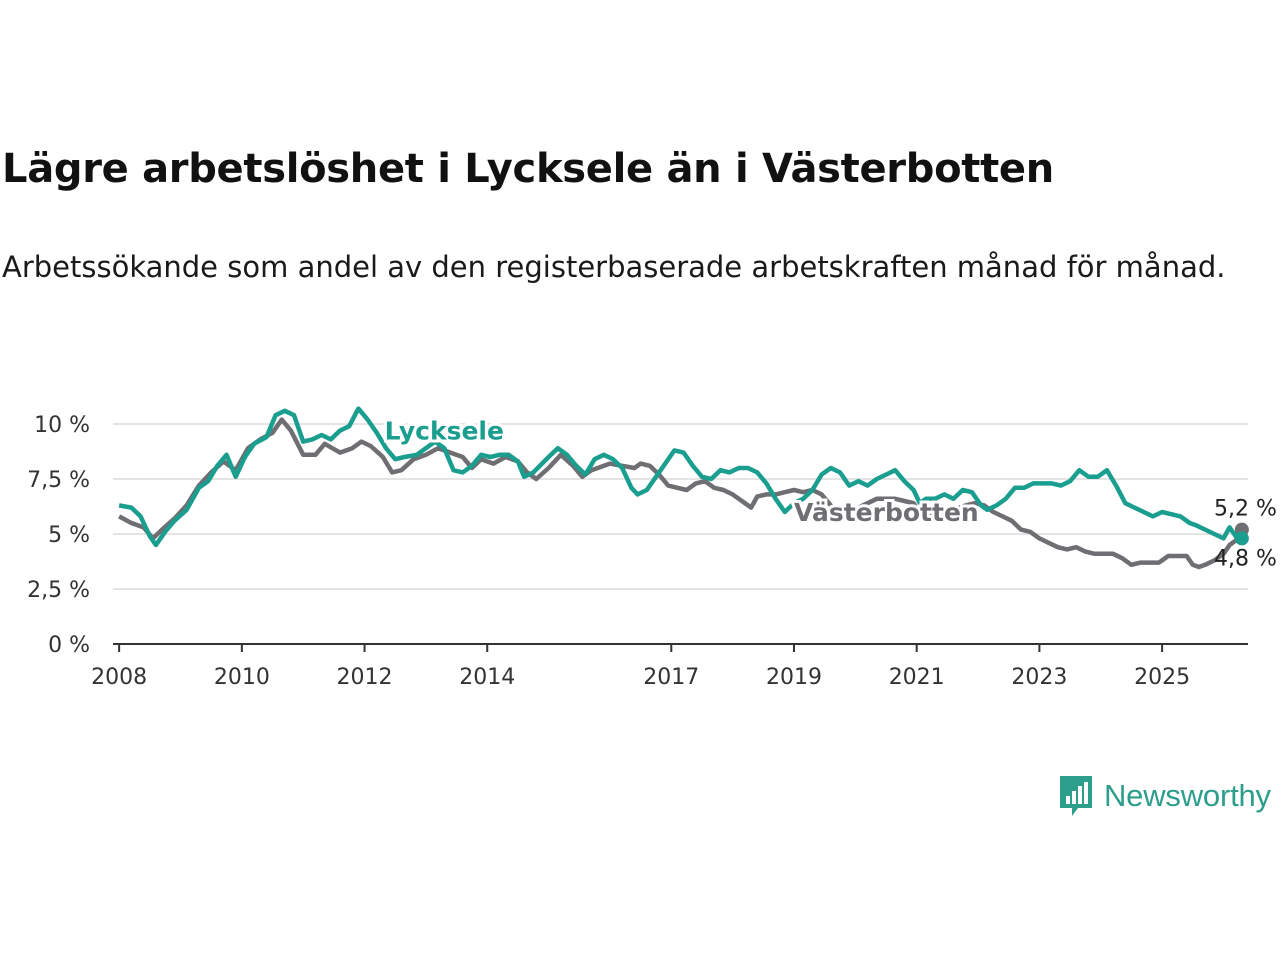 This screenshot has height=960, width=1280. I want to click on y-tick-label: 7,5 %, so click(58, 480).